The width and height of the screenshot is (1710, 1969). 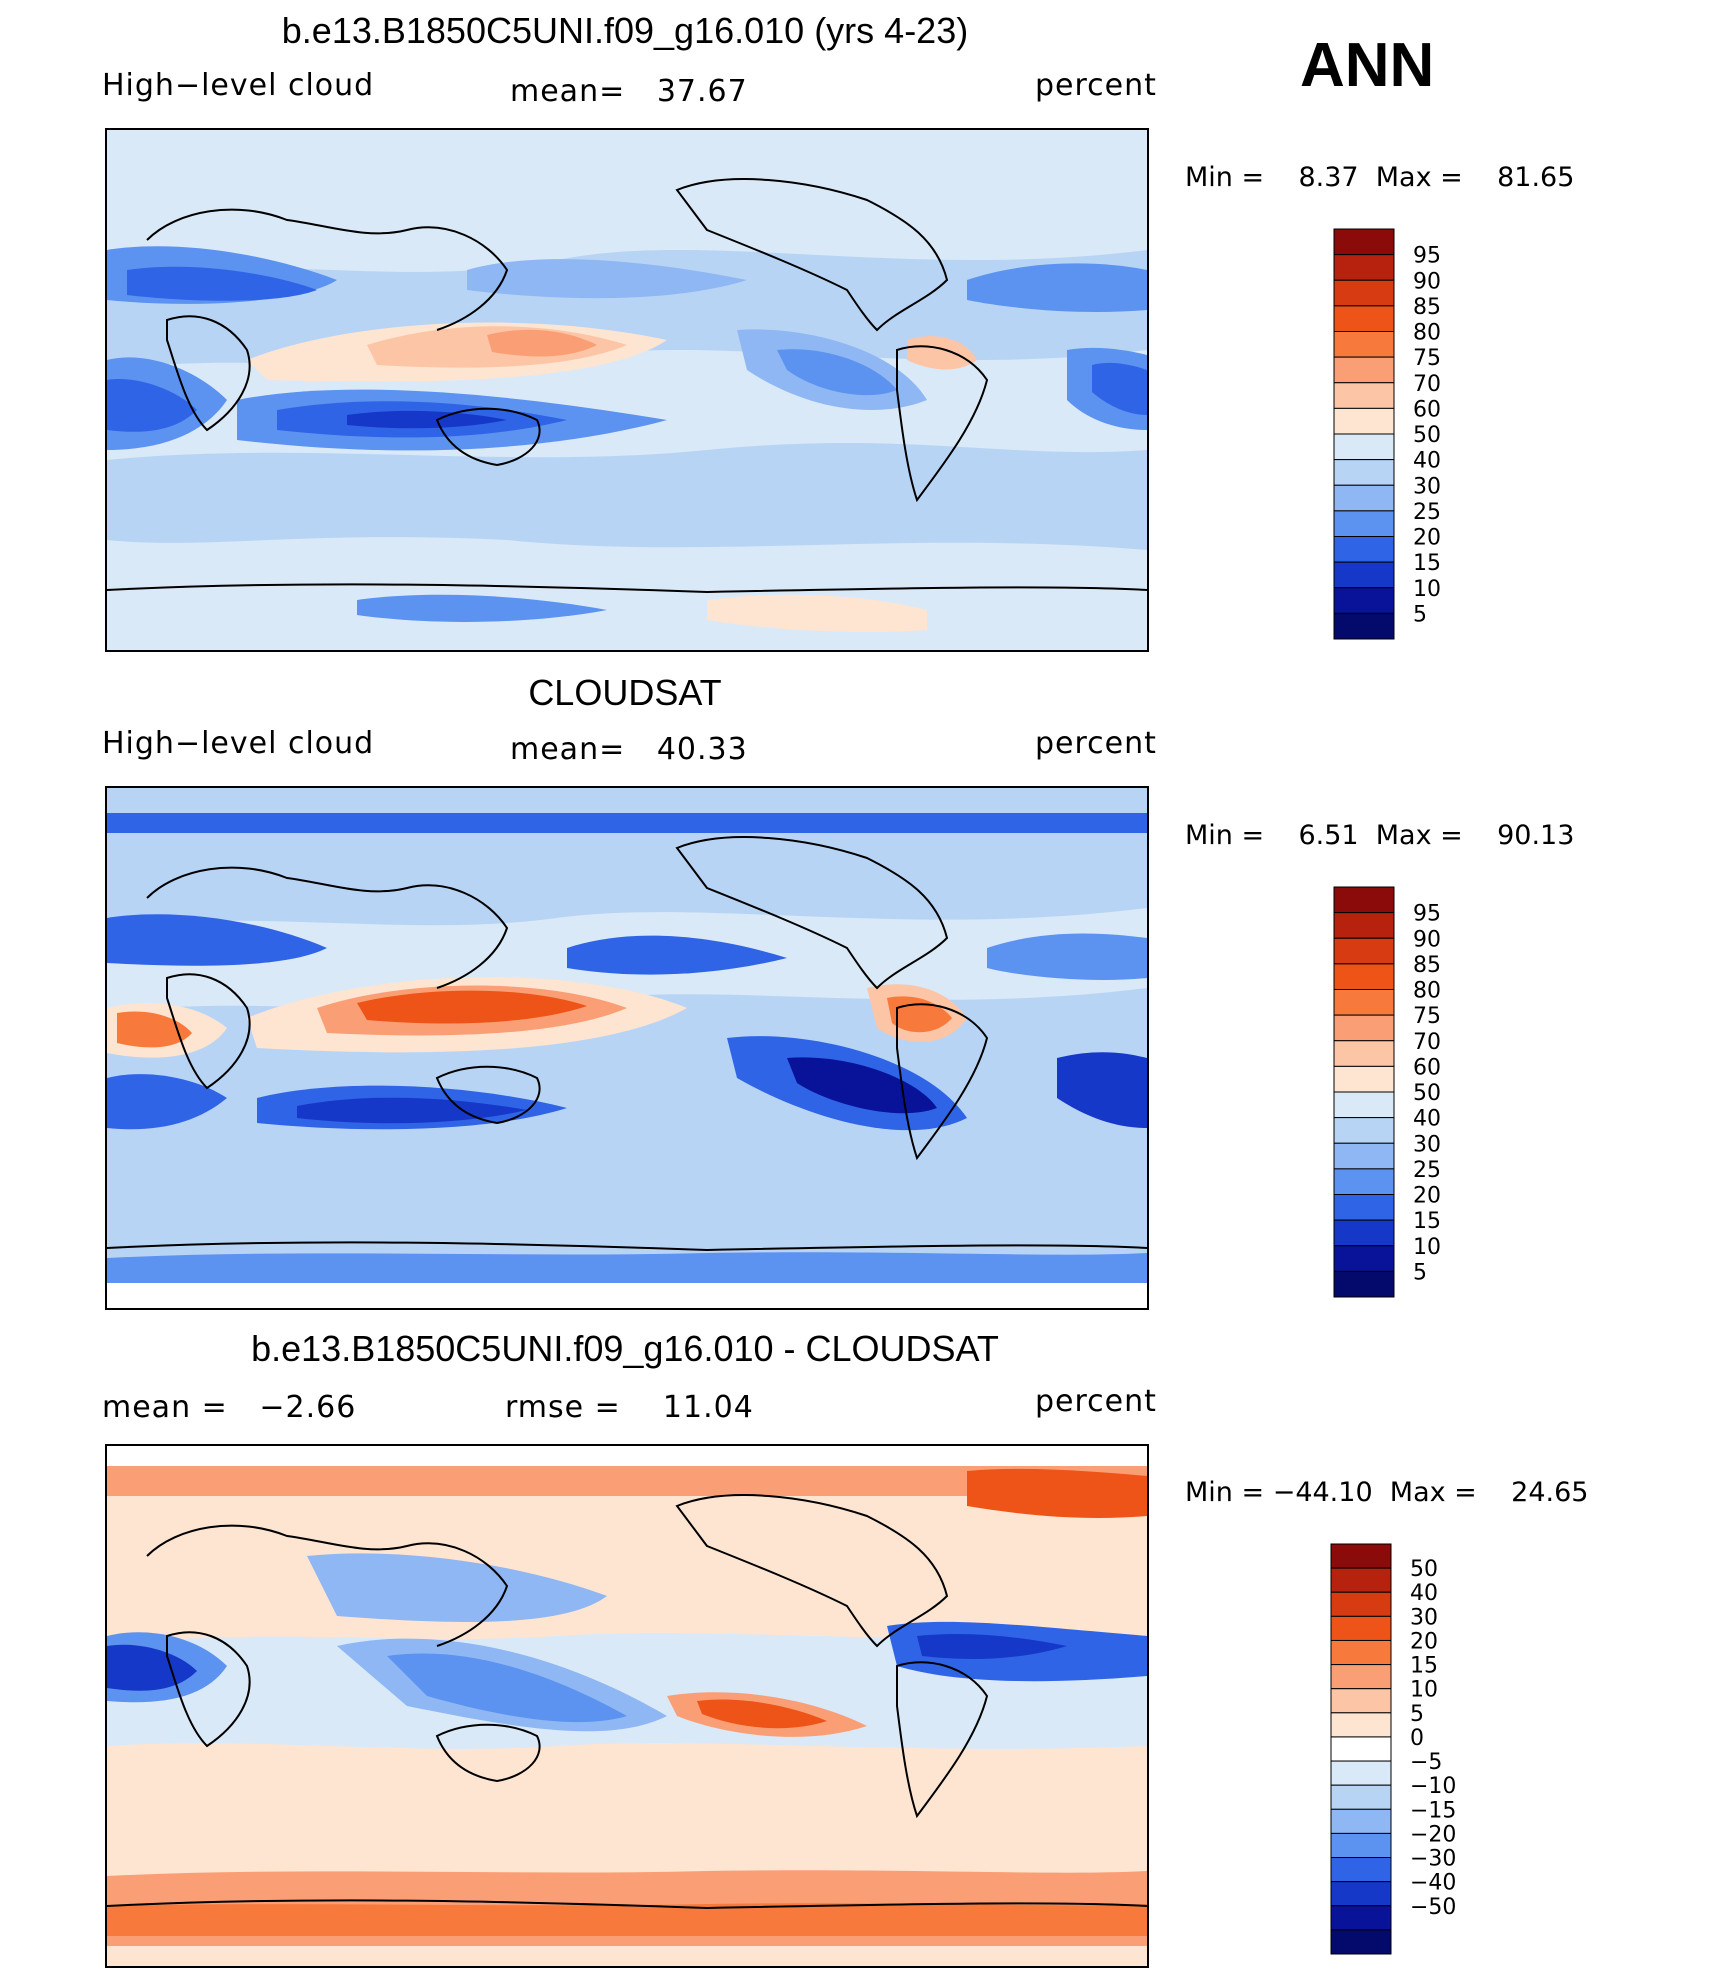 I want to click on panel3-minmax: Min = −44.10 Max = 24.65, so click(x=1387, y=1492).